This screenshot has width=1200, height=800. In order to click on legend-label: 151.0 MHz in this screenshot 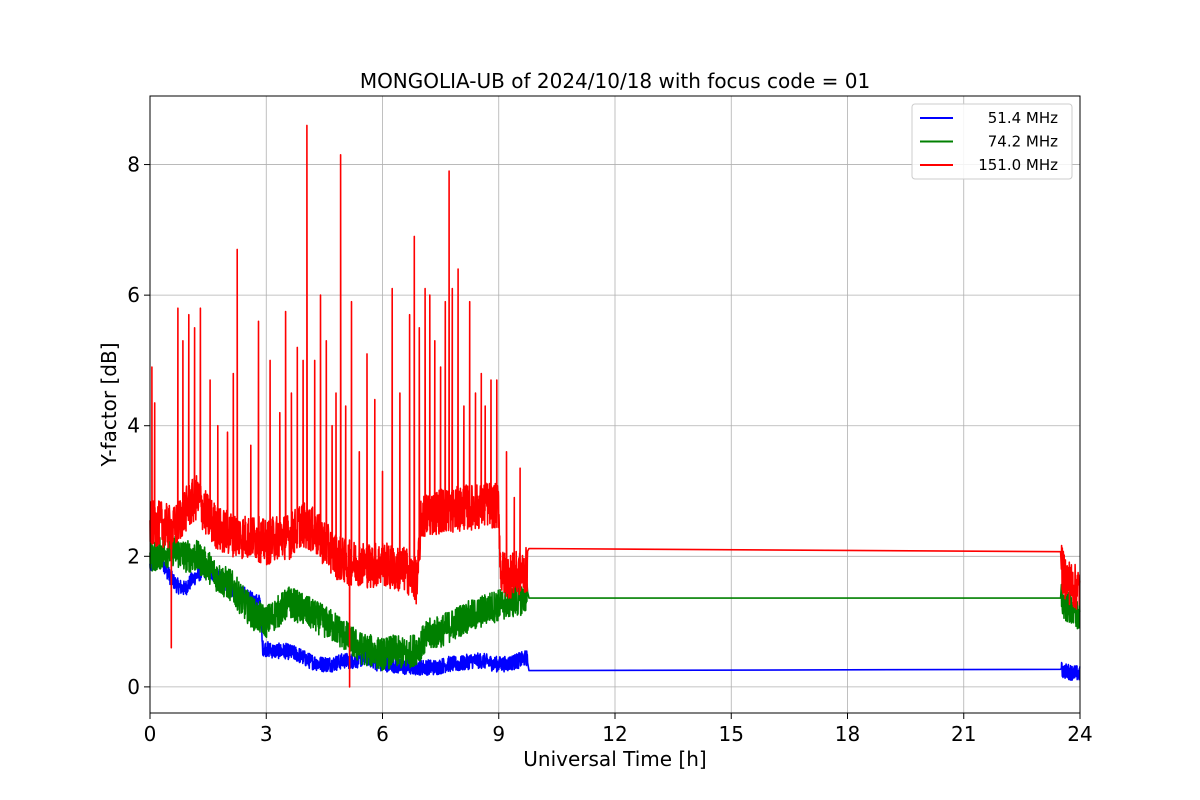, I will do `click(1018, 165)`.